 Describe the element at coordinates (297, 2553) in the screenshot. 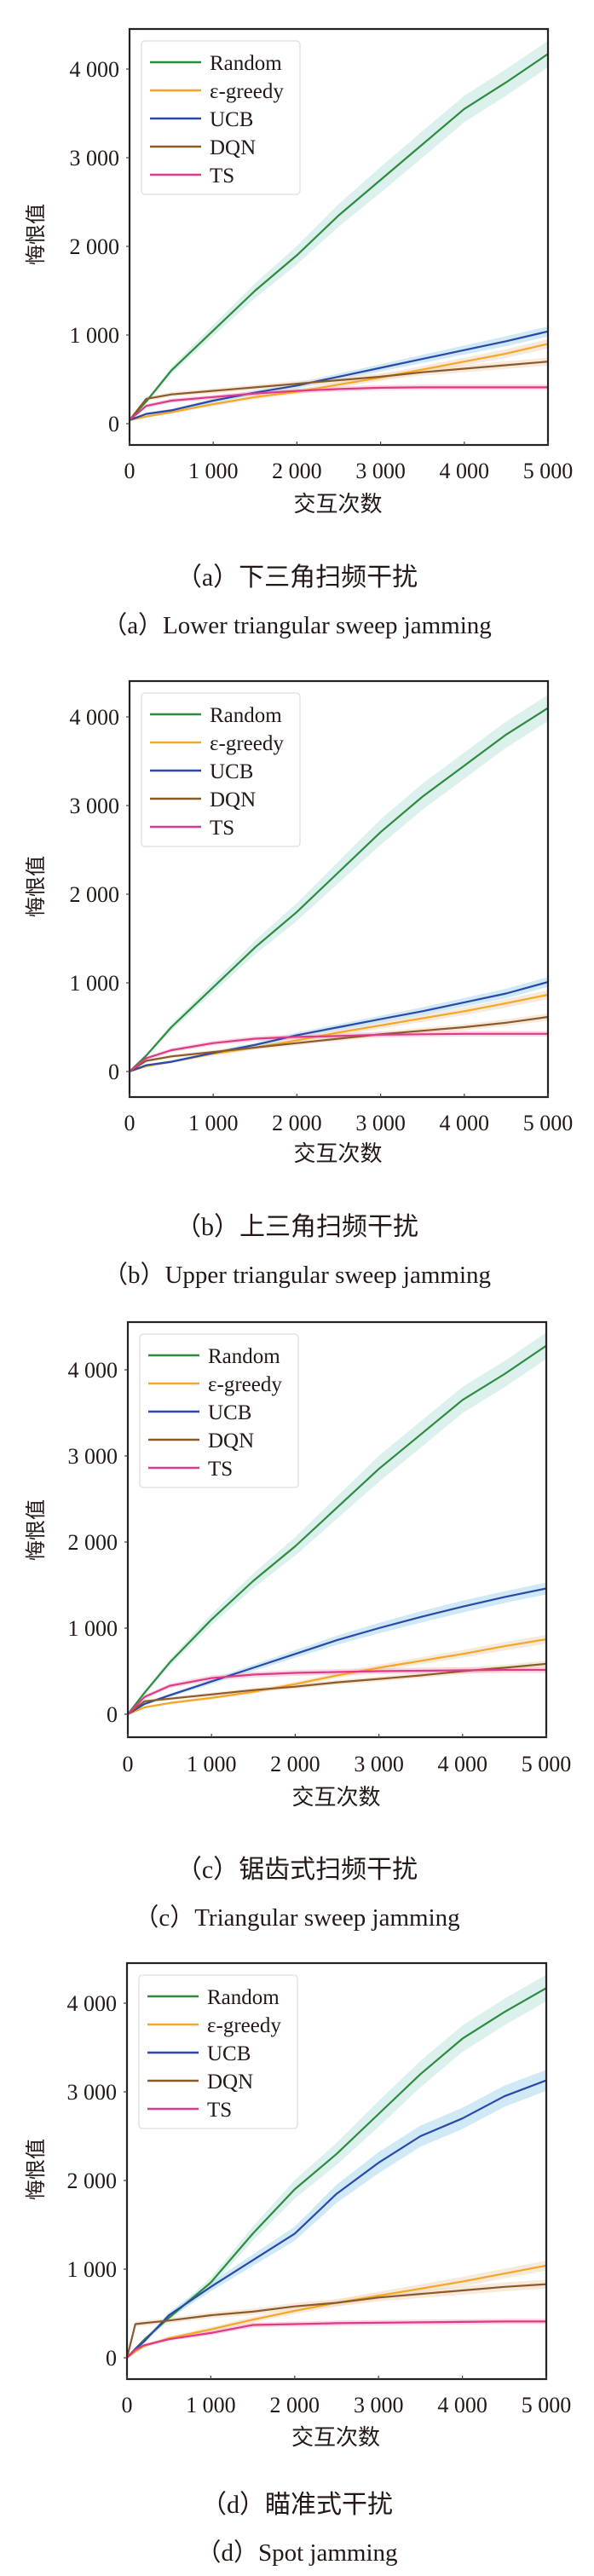

I see `caption-en-d: （d）Spot jamming` at that location.